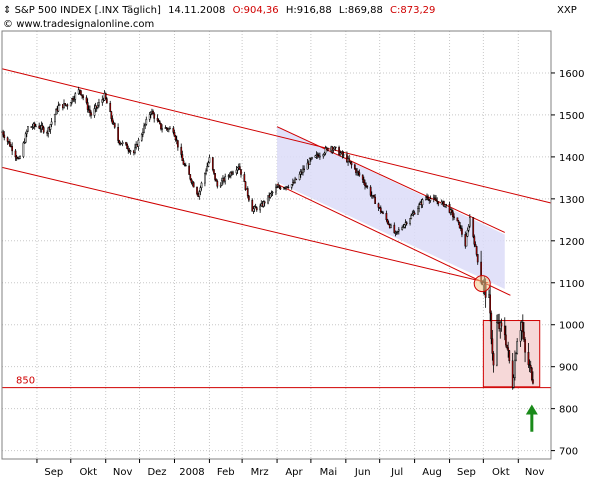  What do you see at coordinates (568, 452) in the screenshot?
I see `y-tick-label: 700` at bounding box center [568, 452].